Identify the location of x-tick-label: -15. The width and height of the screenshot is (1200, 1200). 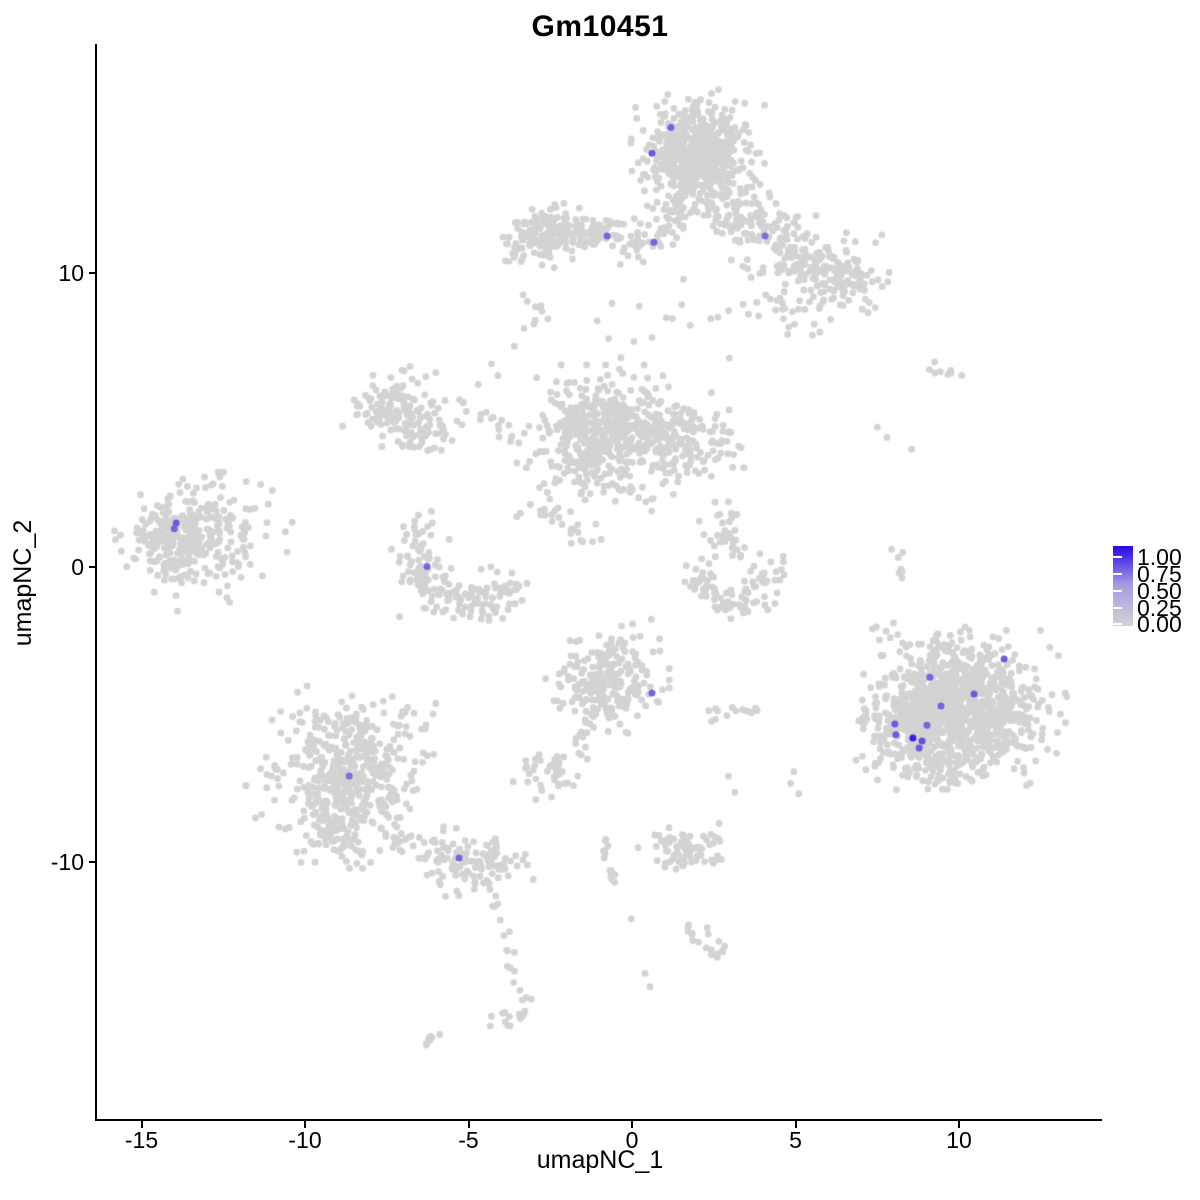
(141, 1140).